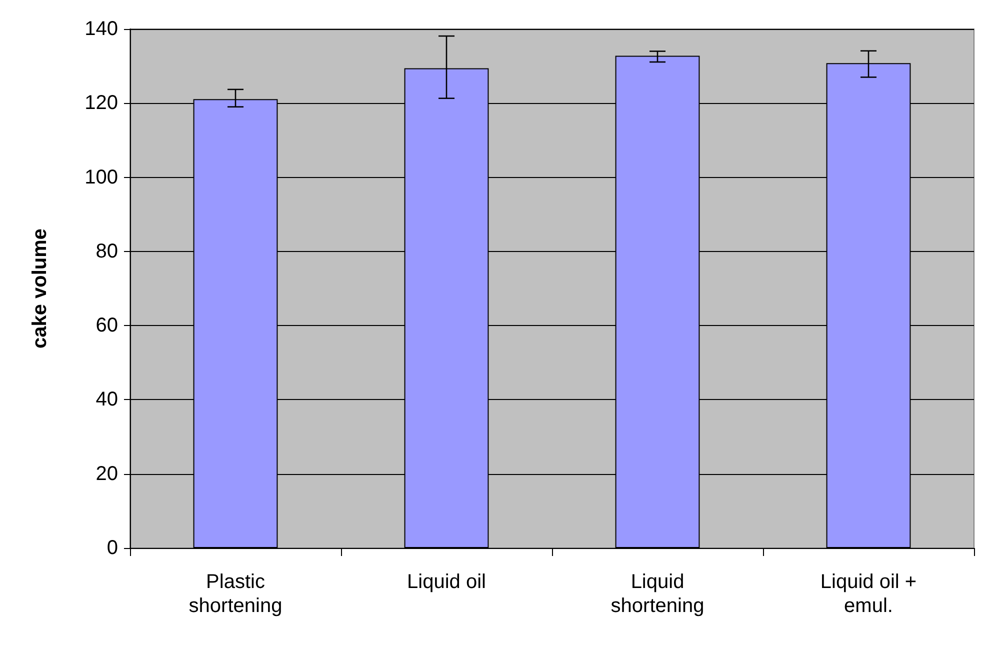  What do you see at coordinates (235, 594) in the screenshot?
I see `x-tick-label: Plastic shortening` at bounding box center [235, 594].